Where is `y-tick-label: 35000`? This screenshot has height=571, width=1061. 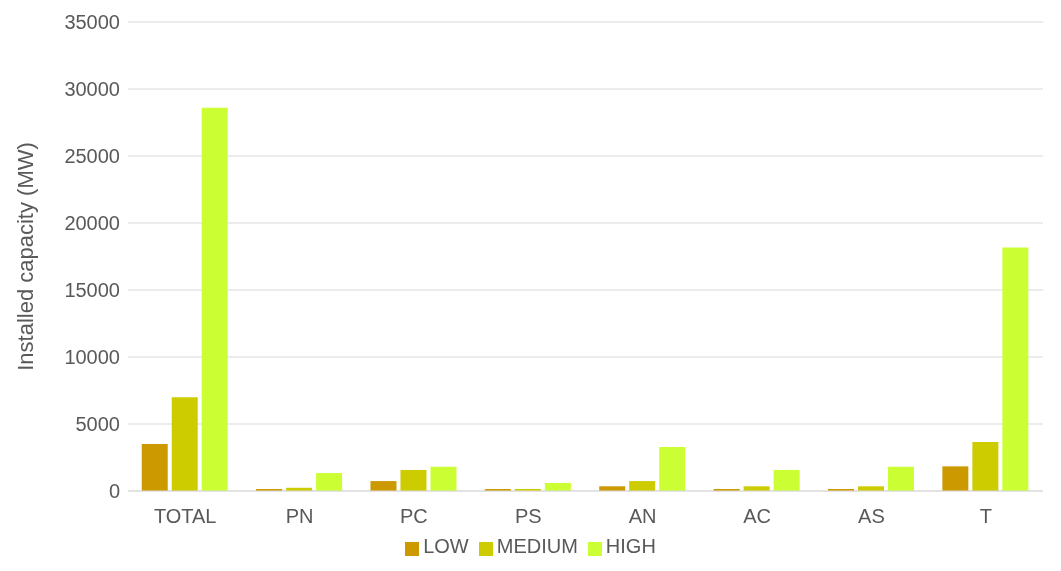
y-tick-label: 35000 is located at coordinates (92, 22).